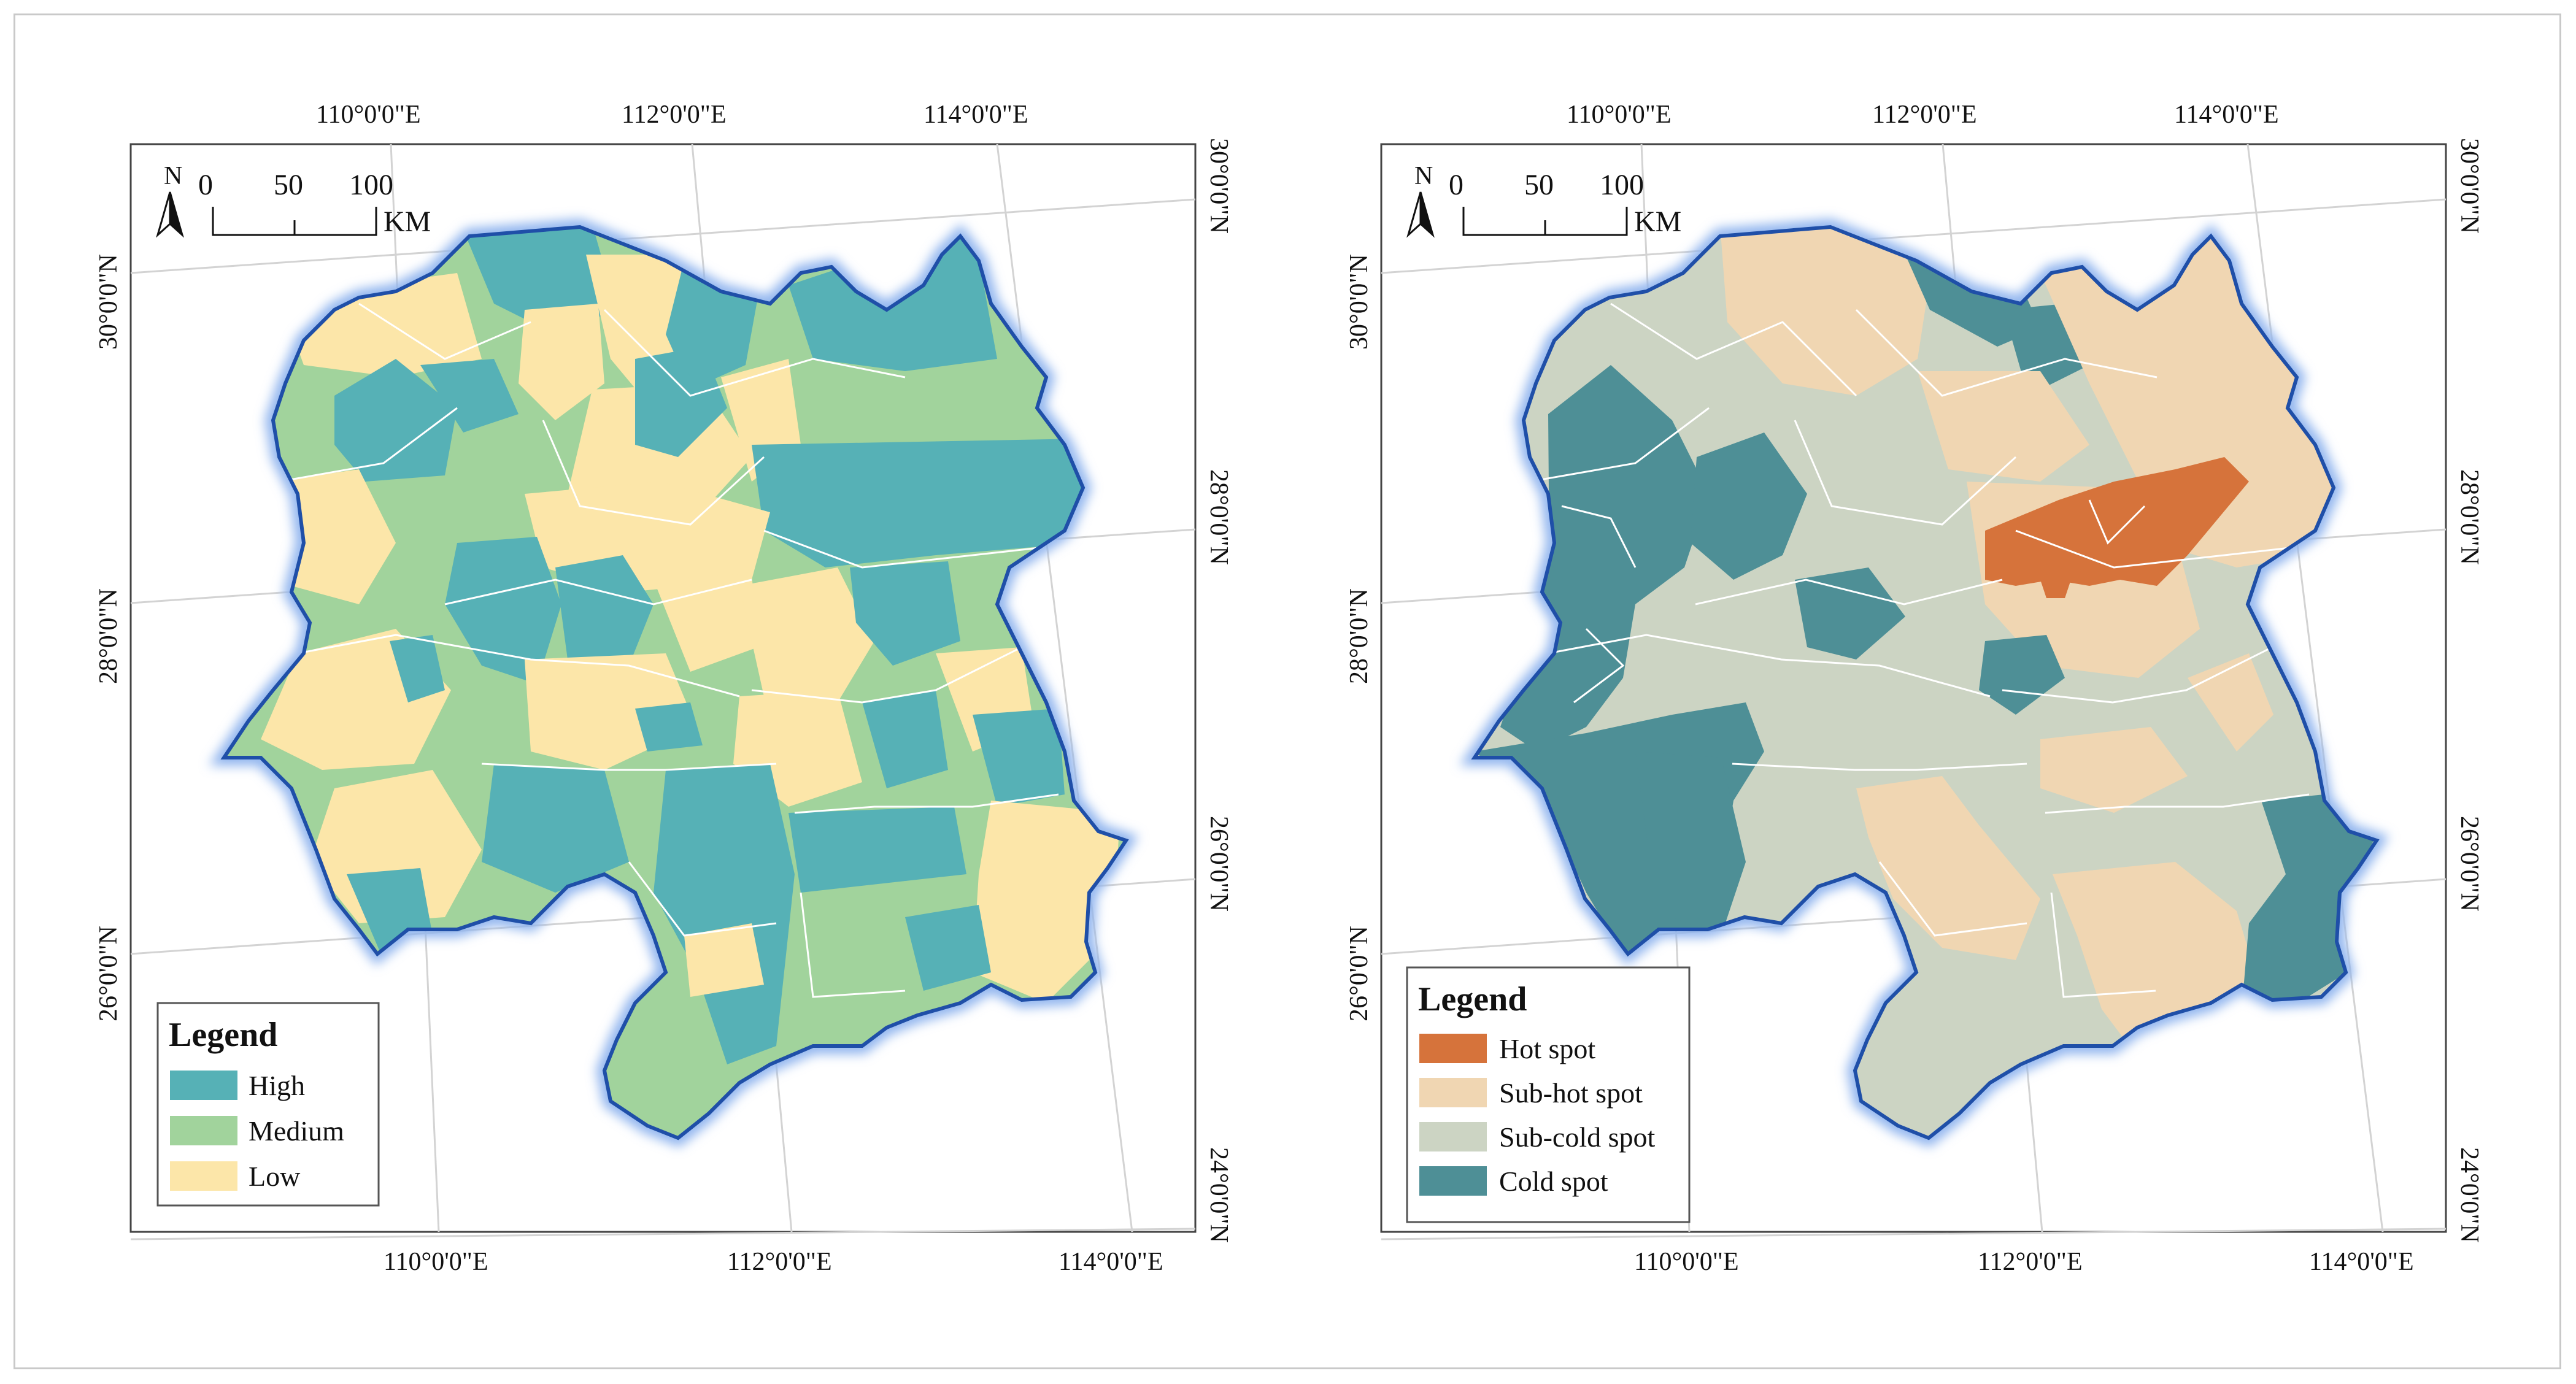 This screenshot has height=1384, width=2576. Describe the element at coordinates (1359, 973) in the screenshot. I see `right-left-tick-3: 26°0'0"N` at that location.